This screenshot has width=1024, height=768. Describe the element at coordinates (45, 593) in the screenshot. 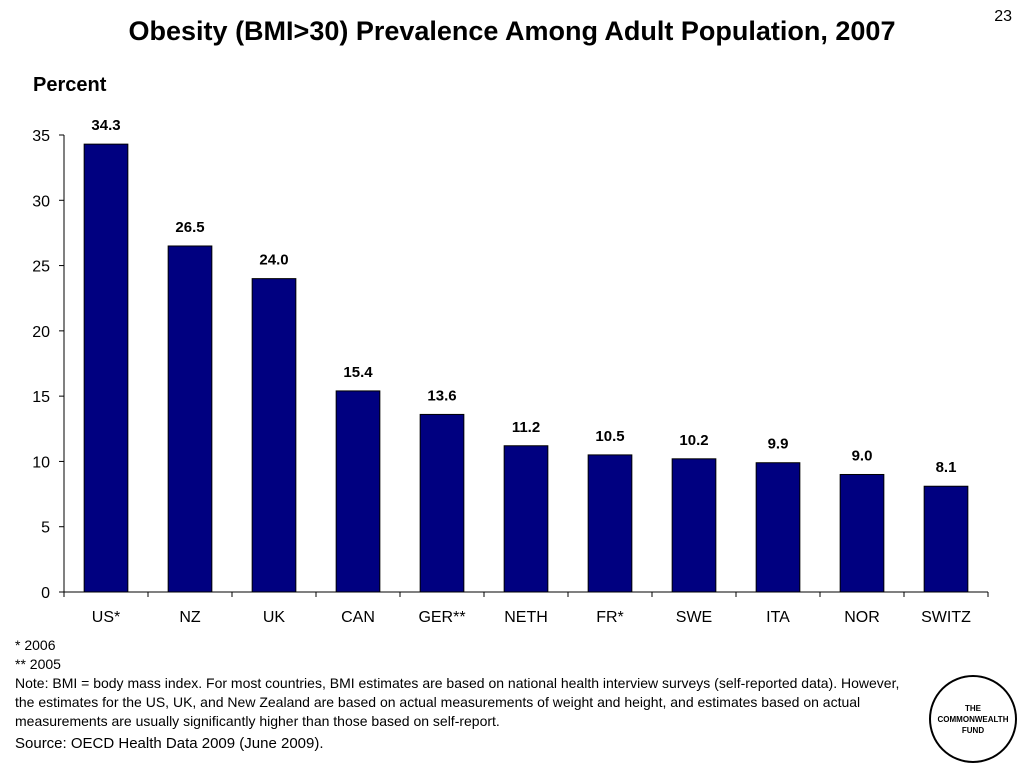

I see `y-tick-label-0: 0` at that location.